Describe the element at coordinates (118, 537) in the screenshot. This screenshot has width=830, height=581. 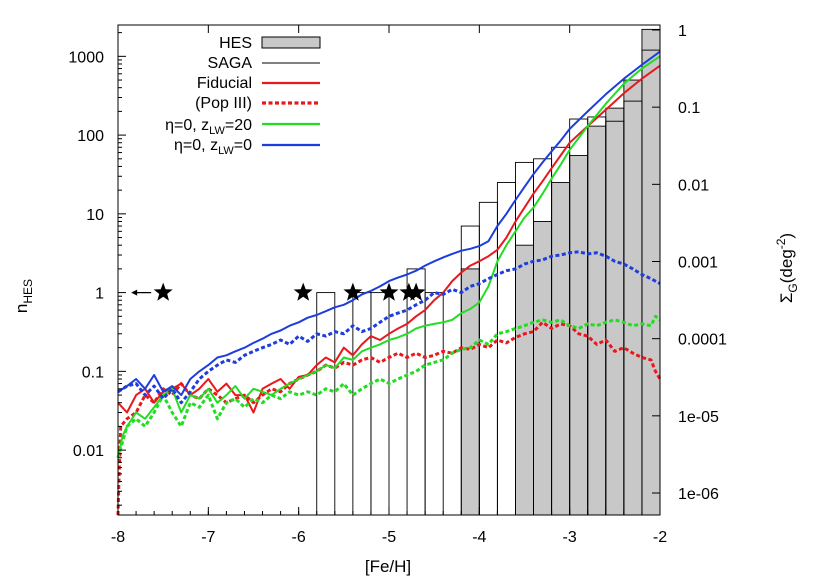
I see `x-tick-label: -8` at that location.